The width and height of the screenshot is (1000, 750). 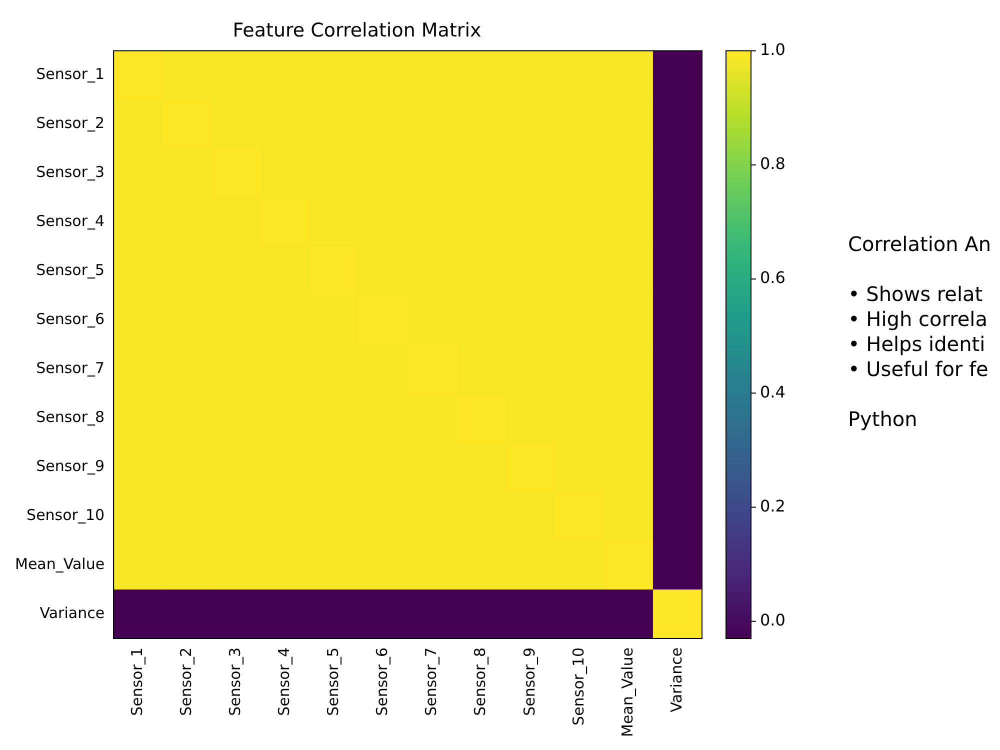 What do you see at coordinates (773, 392) in the screenshot?
I see `color-bar-label: 0.4` at bounding box center [773, 392].